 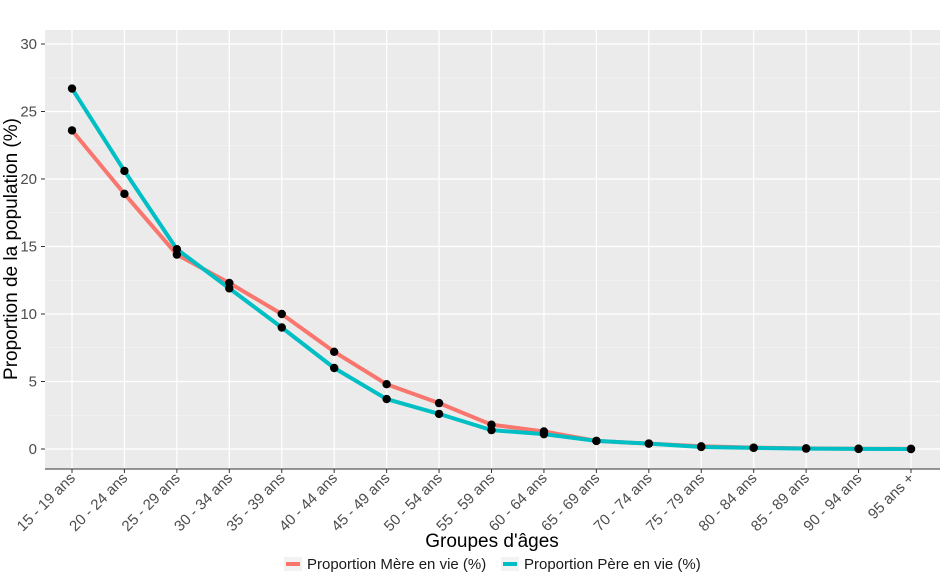 I want to click on y-tick-label: 20, so click(x=28, y=179).